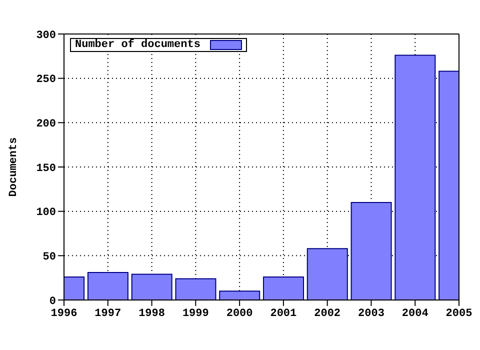 The width and height of the screenshot is (480, 350). Describe the element at coordinates (46, 213) in the screenshot. I see `y-tick-label: 100` at that location.